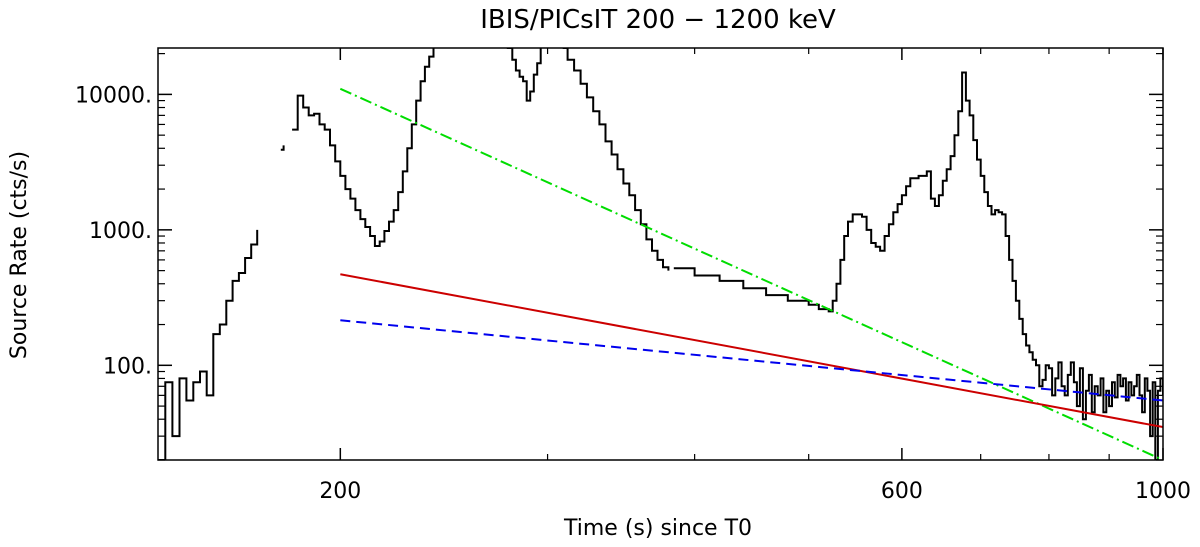  Describe the element at coordinates (658, 20) in the screenshot. I see `chart-title: IBIS/PICsIT 200 − 1200 keV` at that location.